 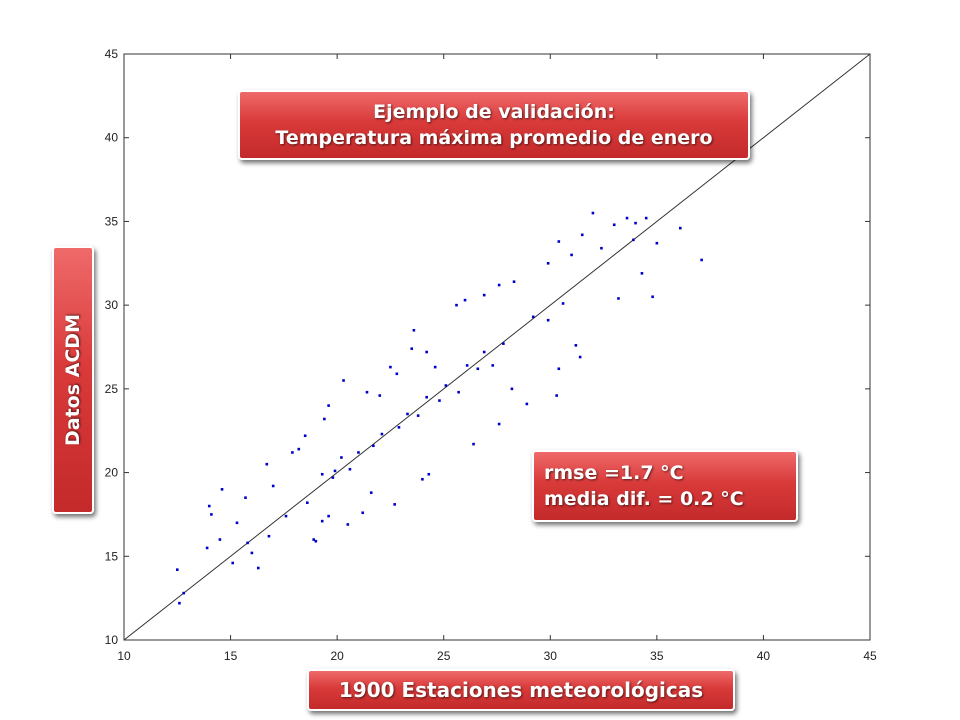 What do you see at coordinates (112, 556) in the screenshot?
I see `y-tick-label: 15` at bounding box center [112, 556].